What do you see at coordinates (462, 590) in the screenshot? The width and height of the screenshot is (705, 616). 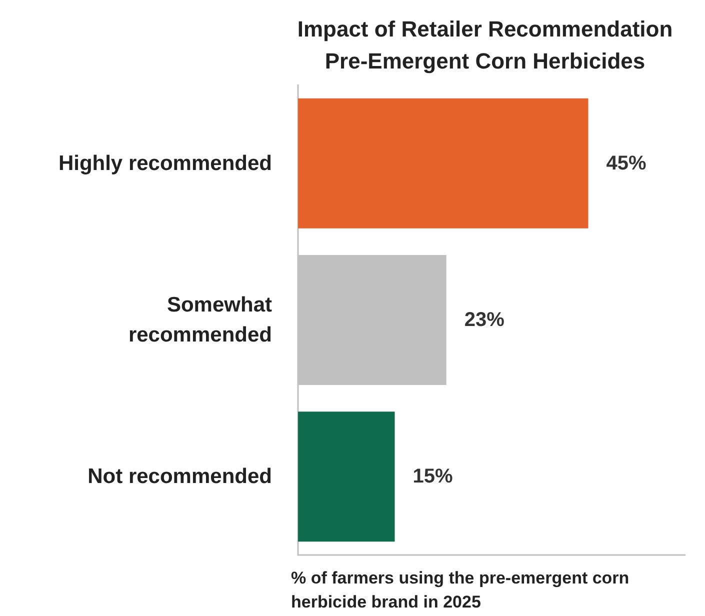 I see `x-axis-title: % of farmers using the pre-emergent corn herbicide brand in 2025` at bounding box center [462, 590].